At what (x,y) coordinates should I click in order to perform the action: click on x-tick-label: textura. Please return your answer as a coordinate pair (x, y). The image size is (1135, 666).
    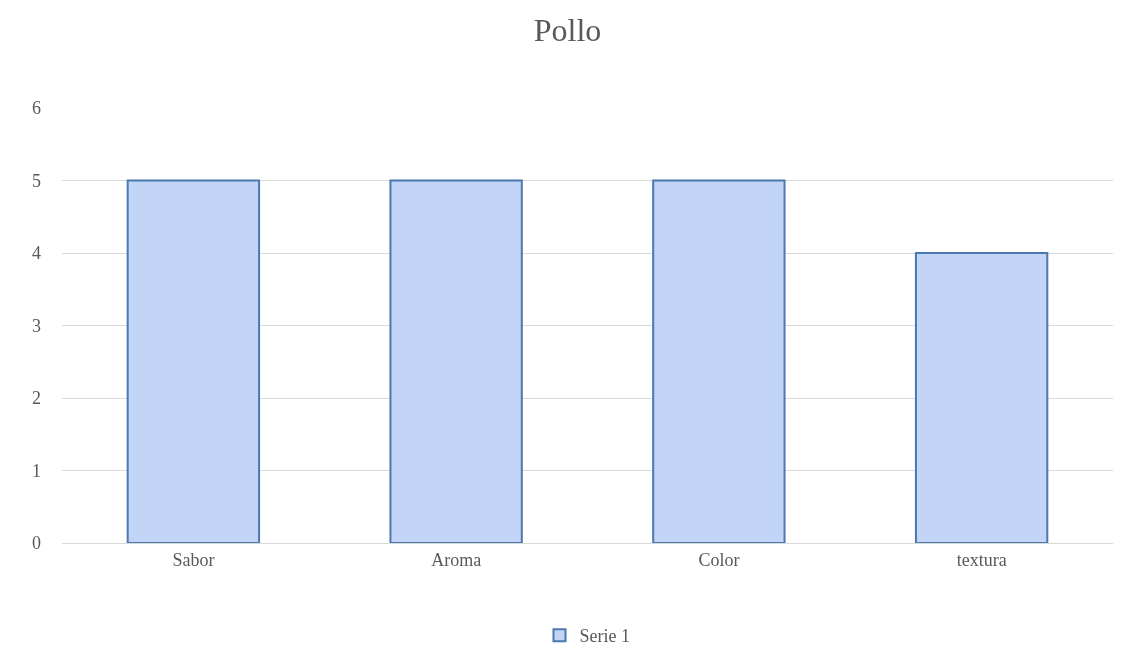
    Looking at the image, I should click on (981, 559).